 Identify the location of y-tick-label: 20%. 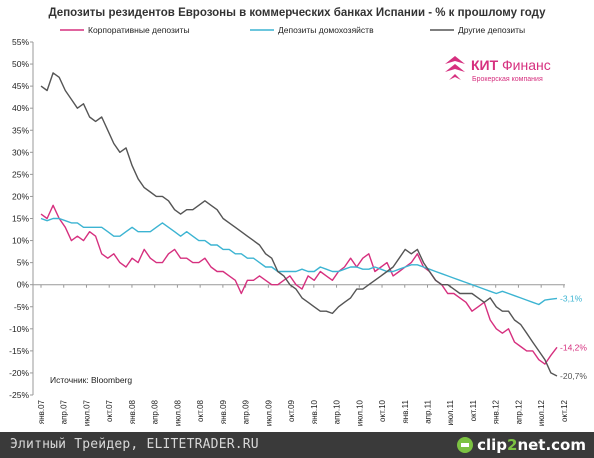
(20, 196).